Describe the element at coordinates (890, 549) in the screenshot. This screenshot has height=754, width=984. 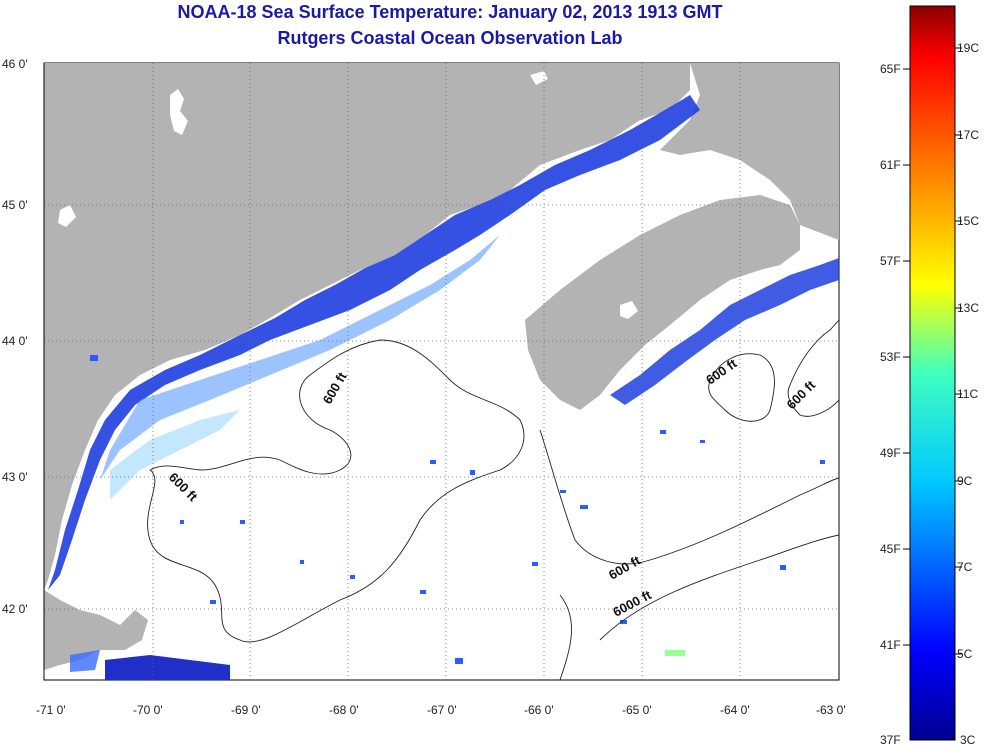
I see `colorbar-f-label: 45F` at that location.